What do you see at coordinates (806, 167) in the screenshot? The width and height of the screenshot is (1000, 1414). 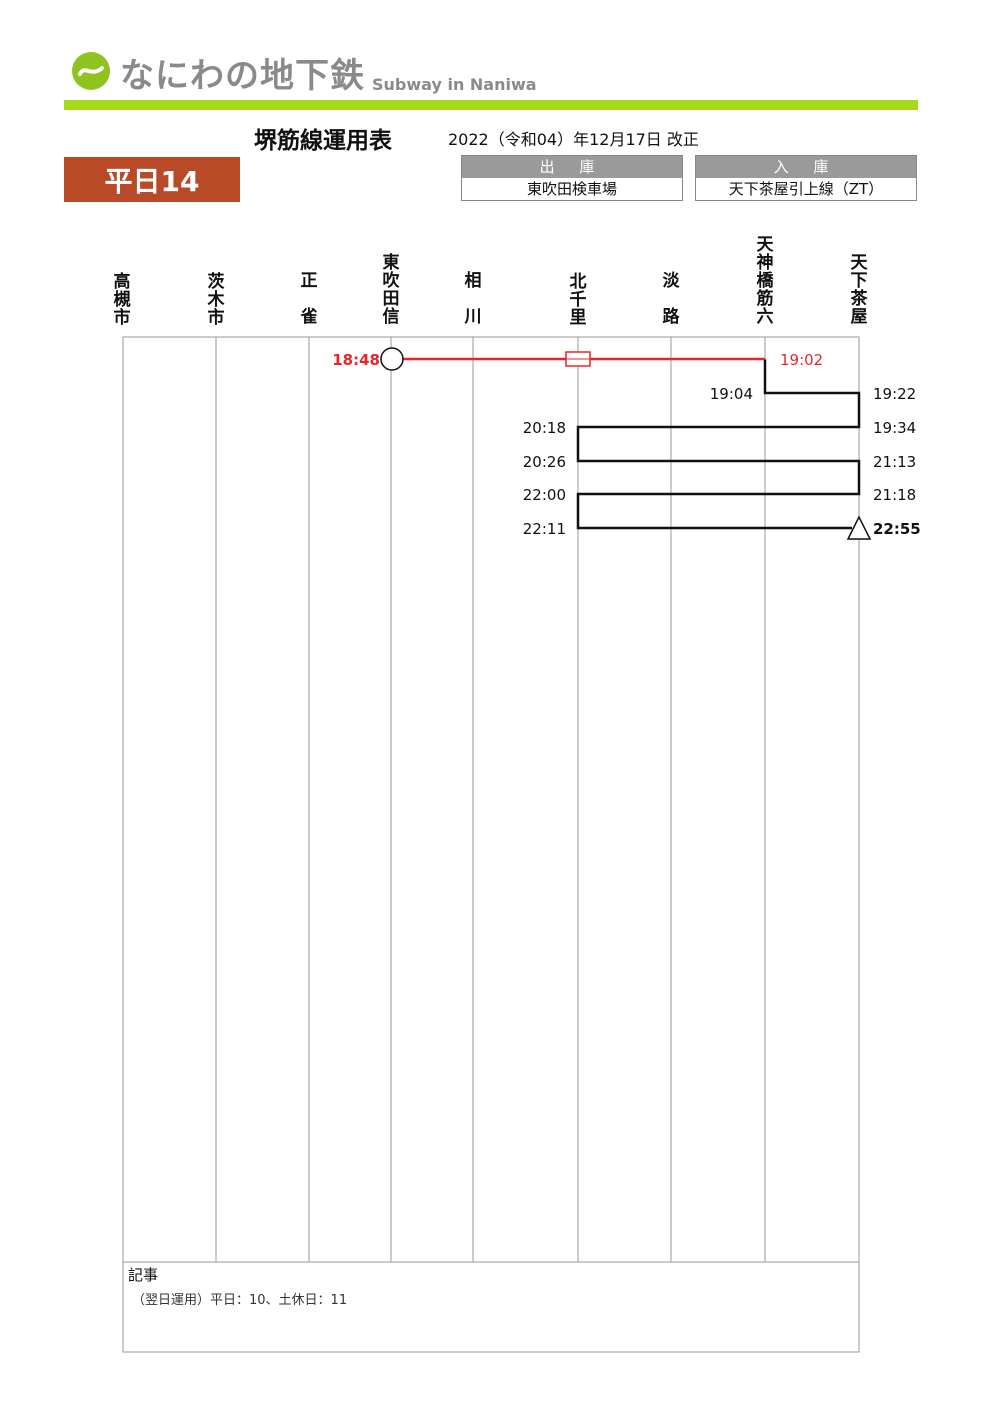 I see `depot-in-label: 入 庫` at bounding box center [806, 167].